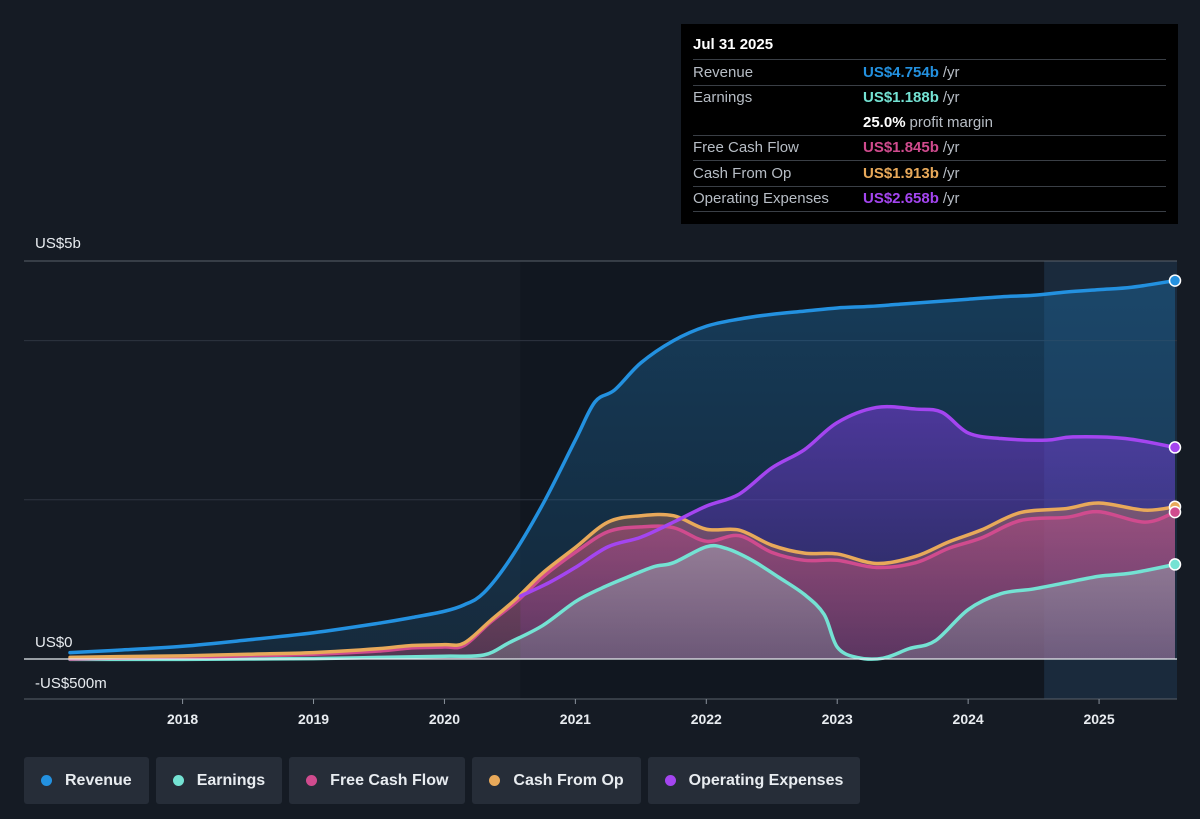 This screenshot has width=1200, height=819. What do you see at coordinates (1175, 447) in the screenshot?
I see `operating-expenses-endpoint` at bounding box center [1175, 447].